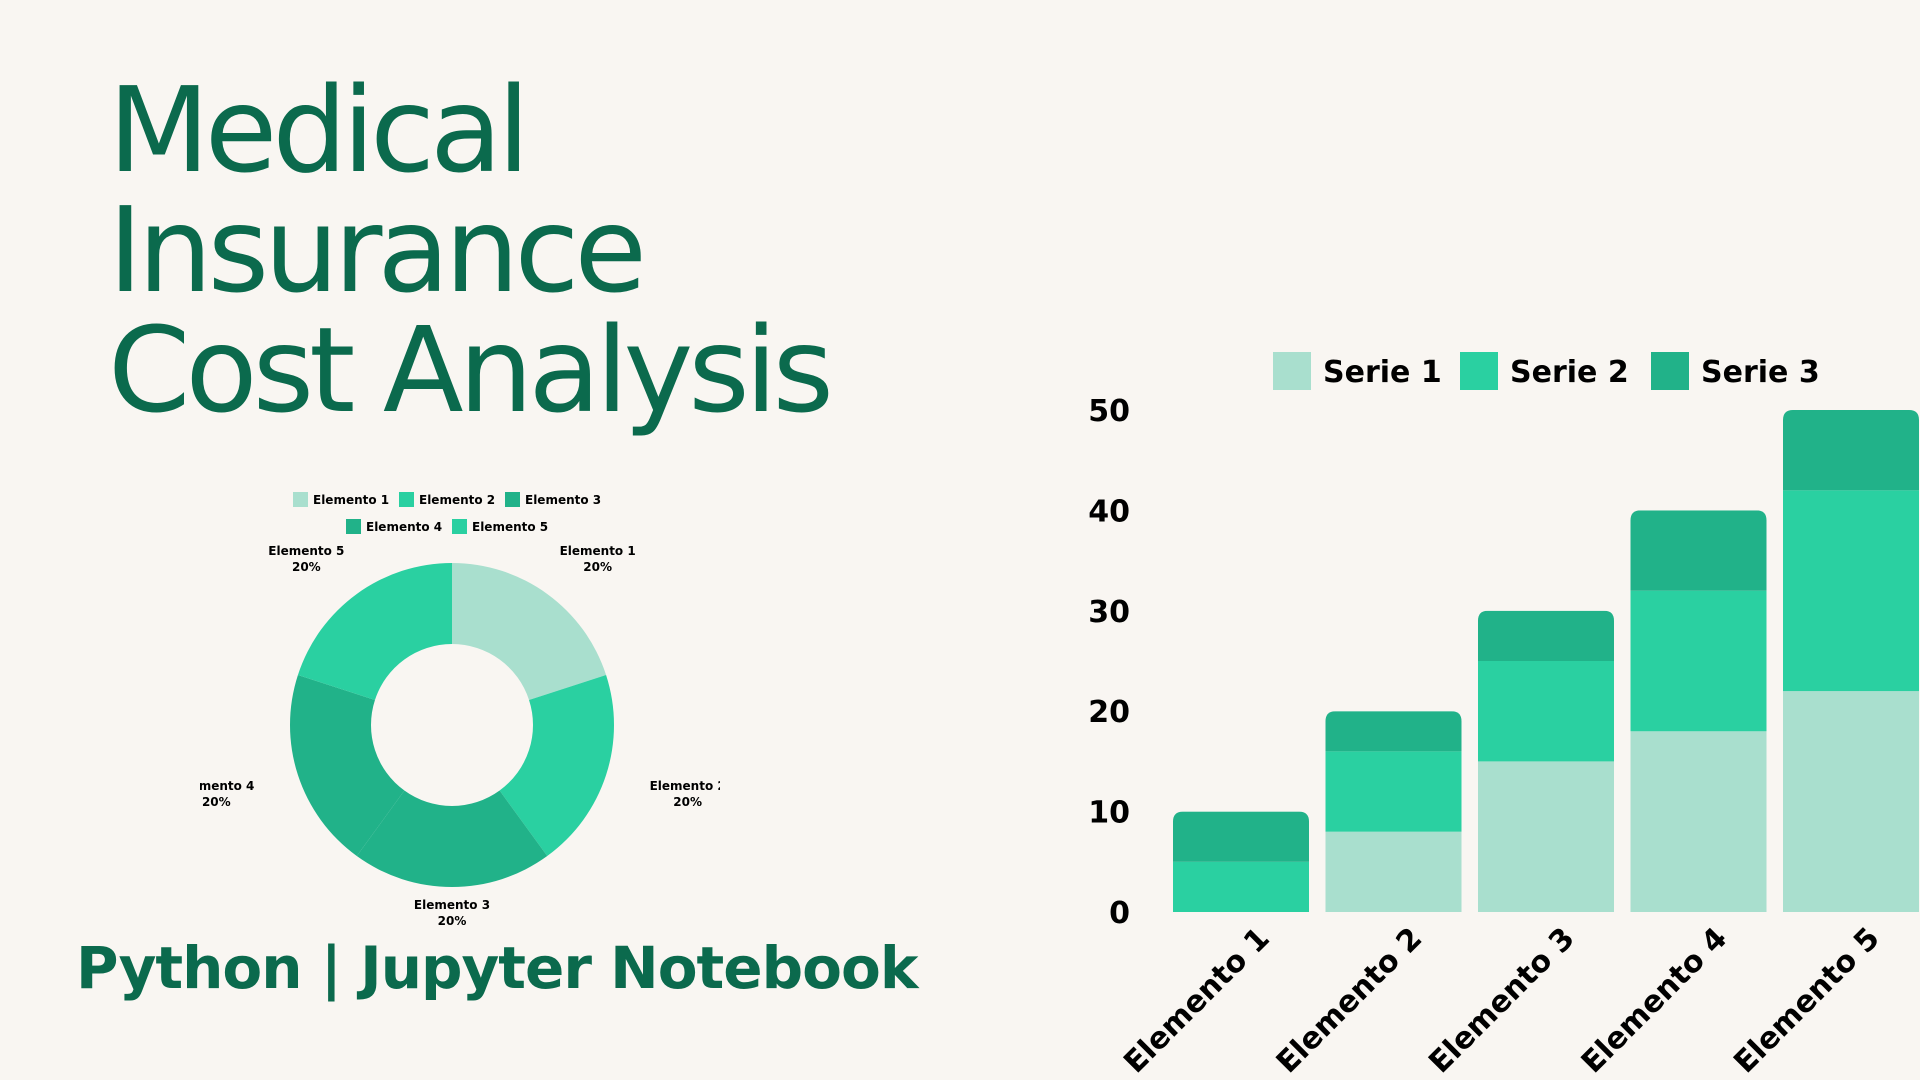 The height and width of the screenshot is (1080, 1920). I want to click on x-tick-label-elemento-1: Elemento 1, so click(1196, 1000).